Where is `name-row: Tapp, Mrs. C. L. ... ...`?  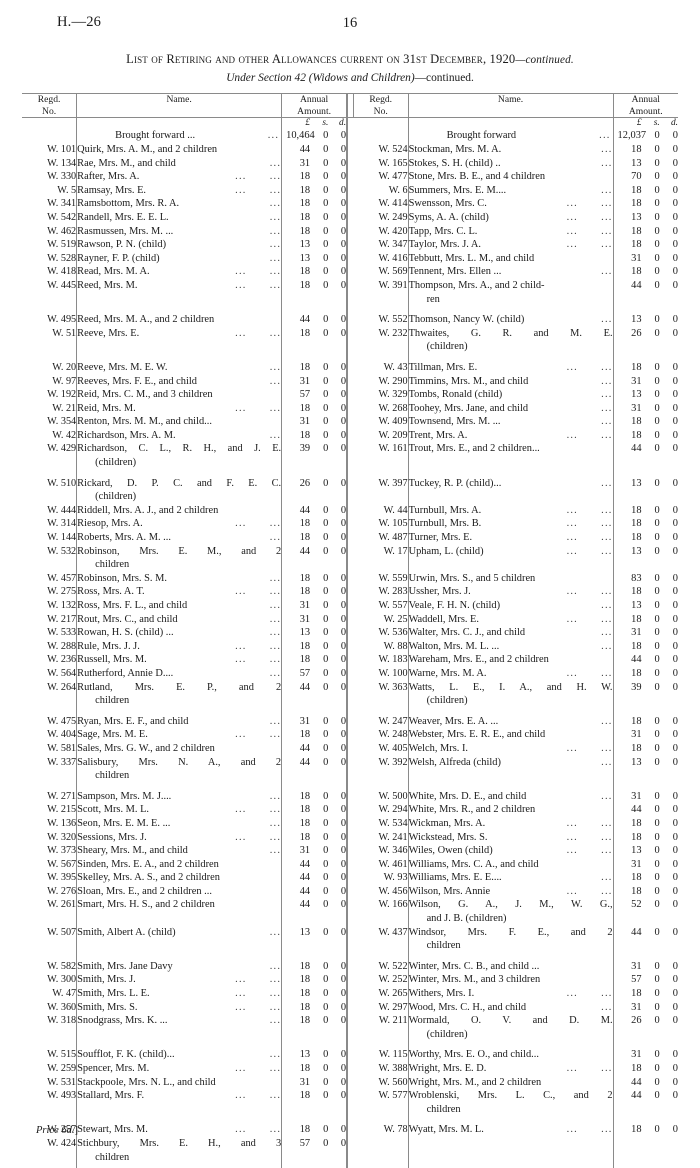 name-row: Tapp, Mrs. C. L. ... ... is located at coordinates (511, 232).